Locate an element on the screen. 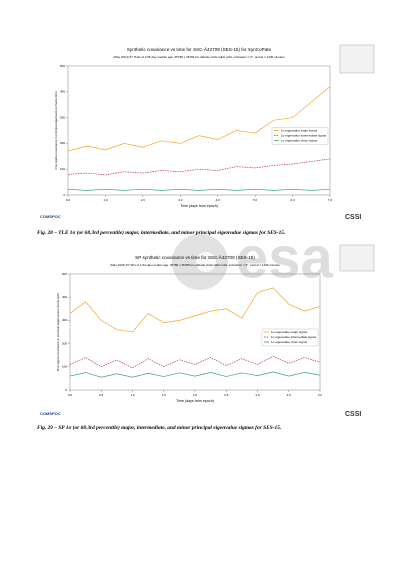  x-tick-label: 0.5 is located at coordinates (101, 395).